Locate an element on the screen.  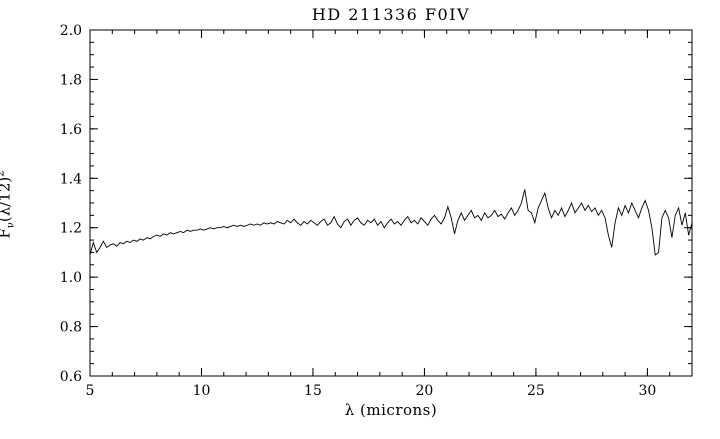
y-tick-label: 1.4 is located at coordinates (71, 179).